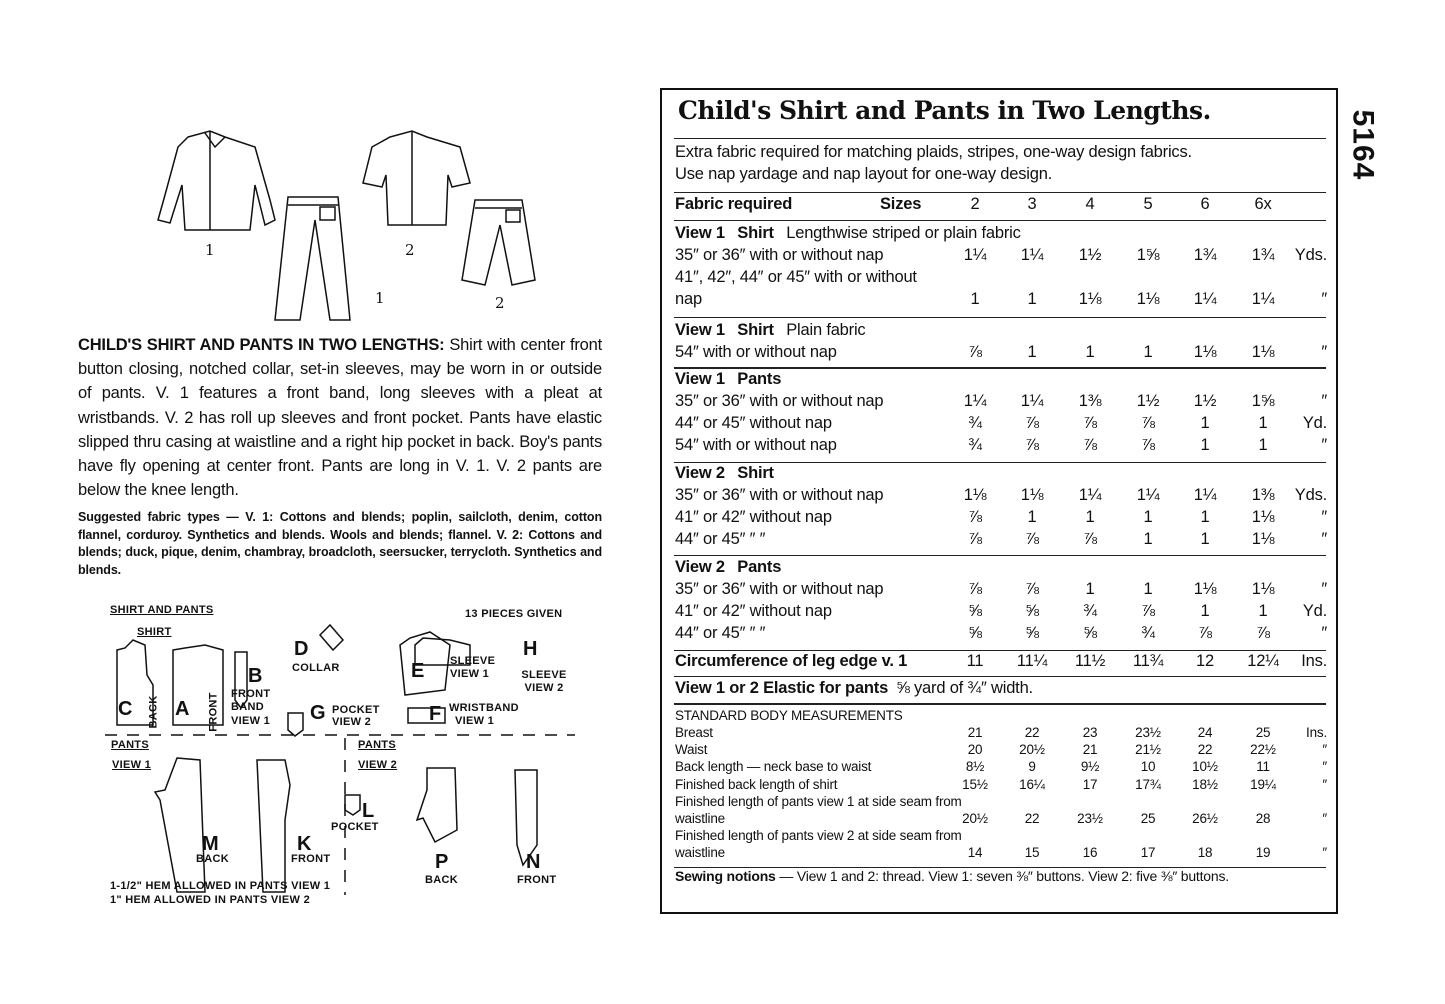 This screenshot has height=1004, width=1445. Describe the element at coordinates (700, 330) in the screenshot. I see `section-view: View 1` at that location.